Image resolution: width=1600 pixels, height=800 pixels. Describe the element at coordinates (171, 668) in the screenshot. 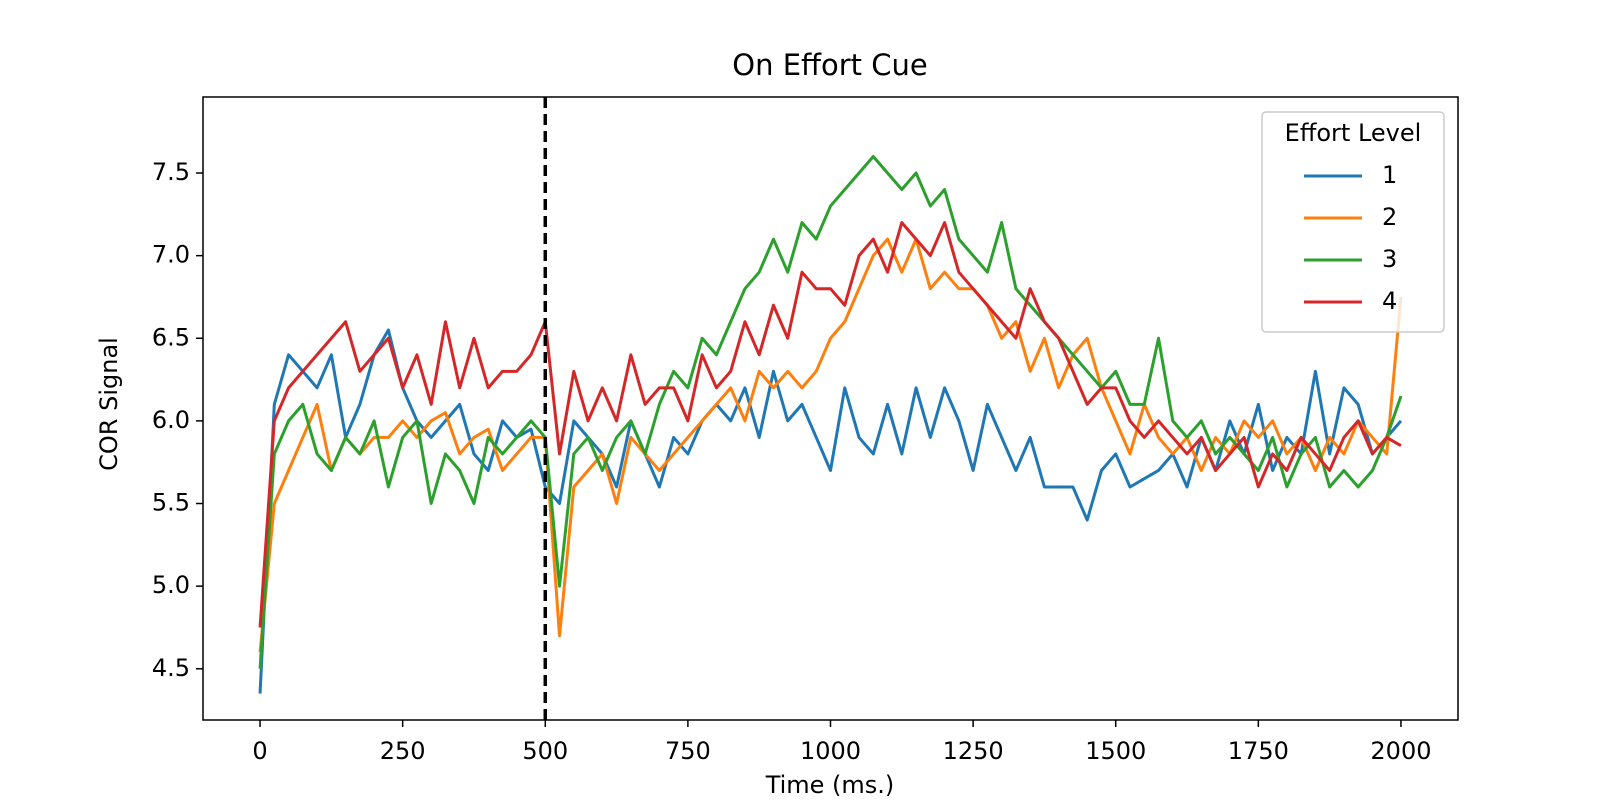

I see `y-tick-label: 4.5` at that location.